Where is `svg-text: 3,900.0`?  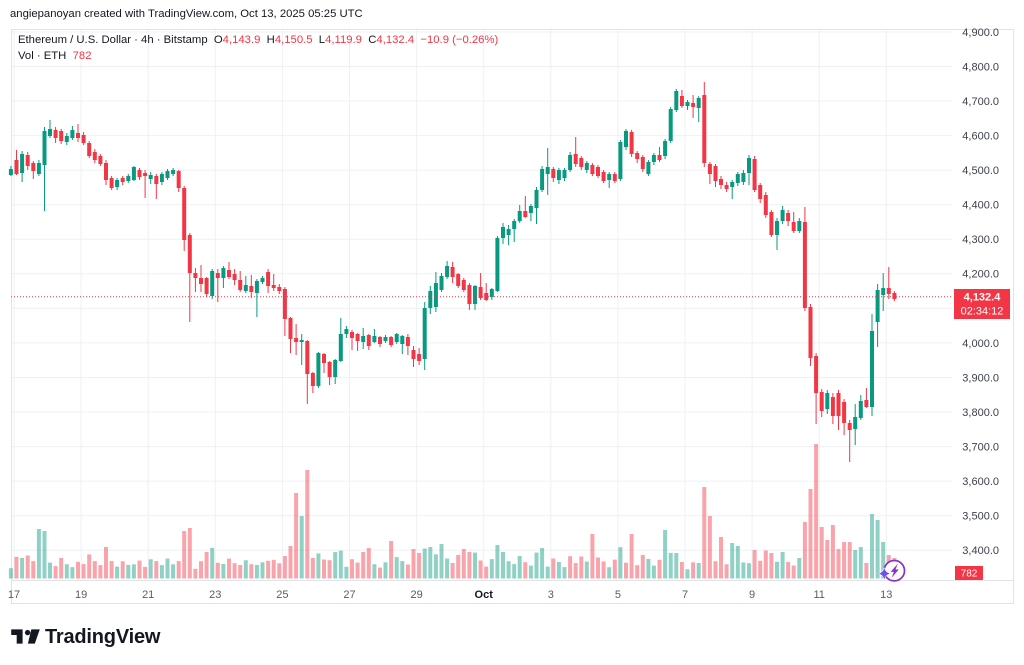
svg-text: 3,900.0 is located at coordinates (980, 378).